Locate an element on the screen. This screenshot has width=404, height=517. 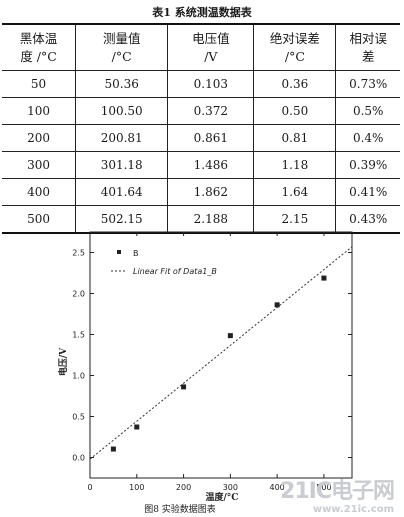
table-header-row: 黑体温度 /°C 测量值 /°C 电压值/V 绝对误差 /°C 相对误差 is located at coordinates (201, 47).